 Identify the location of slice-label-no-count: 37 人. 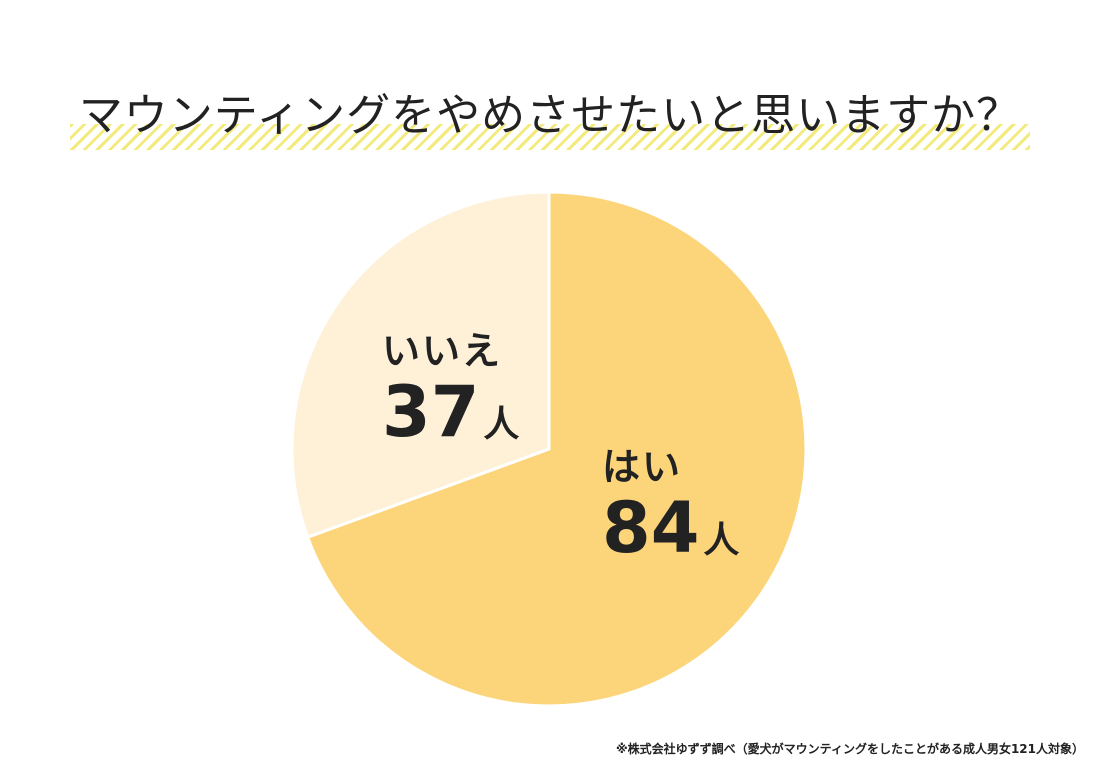
(450, 421).